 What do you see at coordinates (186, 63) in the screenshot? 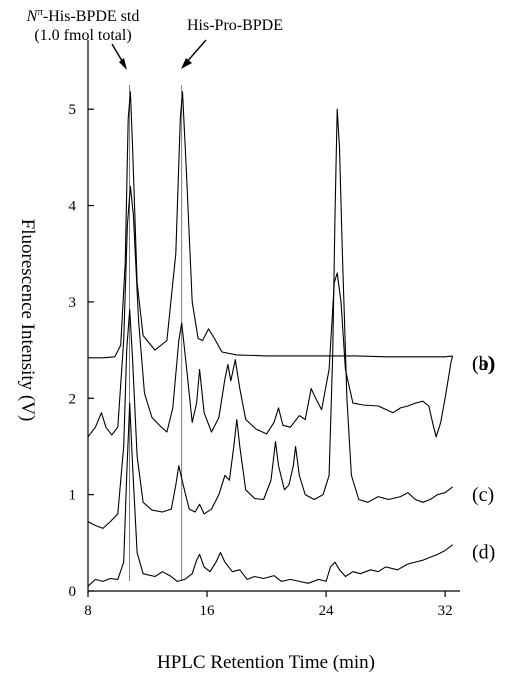
I see `his-pro-arrowhead` at bounding box center [186, 63].